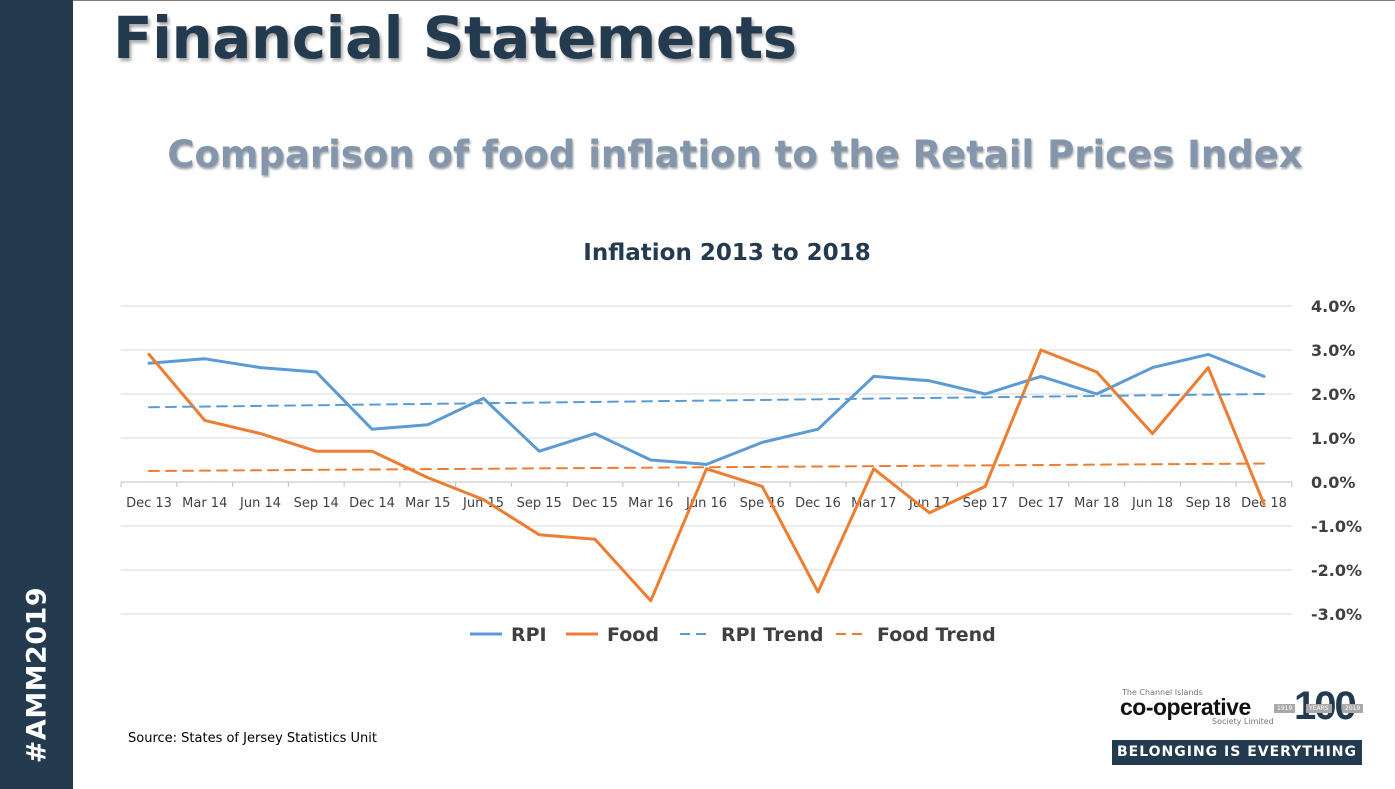 Image resolution: width=1395 pixels, height=789 pixels. Describe the element at coordinates (985, 503) in the screenshot. I see `x-tick-label: Sep 17` at that location.